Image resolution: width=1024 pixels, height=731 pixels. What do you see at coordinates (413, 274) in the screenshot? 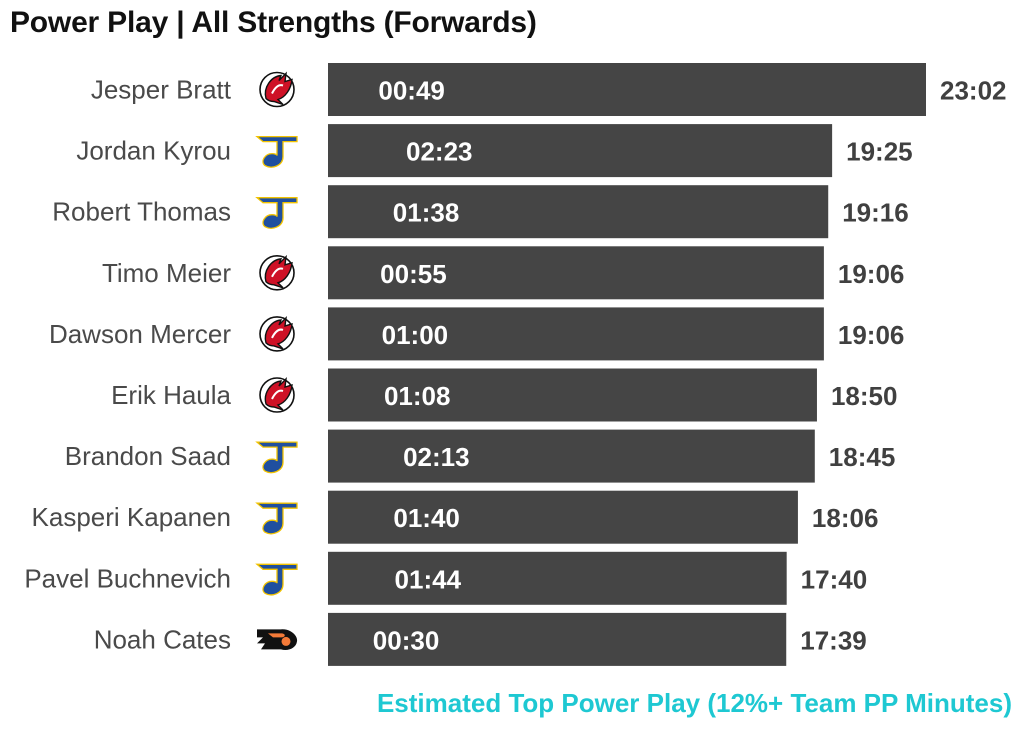
I see `pp-time-label: 00:55` at bounding box center [413, 274].